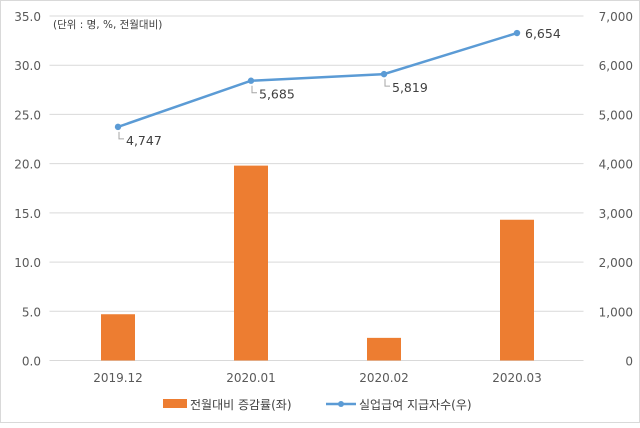 The height and width of the screenshot is (428, 640). I want to click on right-tick-label: 6,000, so click(616, 66).